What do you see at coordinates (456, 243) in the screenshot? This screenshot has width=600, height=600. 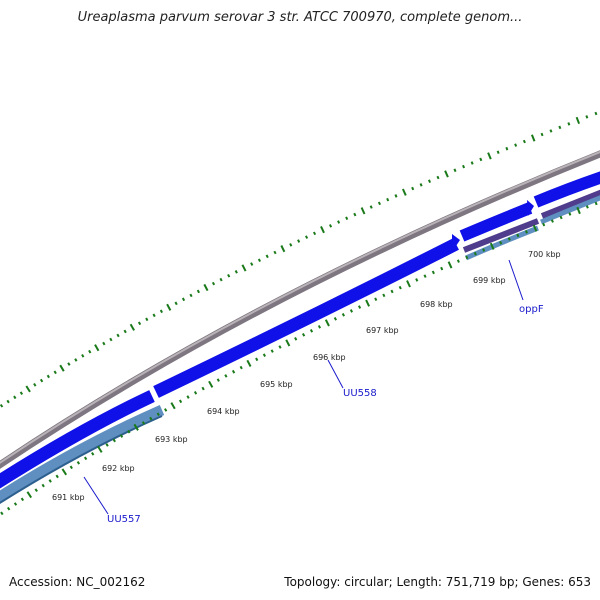 I see `cds-uu558-arrowhead` at bounding box center [456, 243].